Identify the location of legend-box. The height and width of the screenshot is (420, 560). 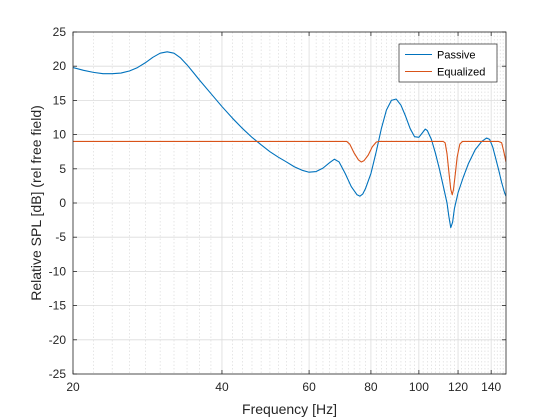
(448, 63).